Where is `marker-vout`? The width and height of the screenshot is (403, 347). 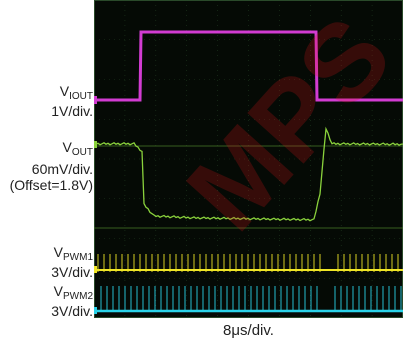
marker-vout is located at coordinates (95, 144).